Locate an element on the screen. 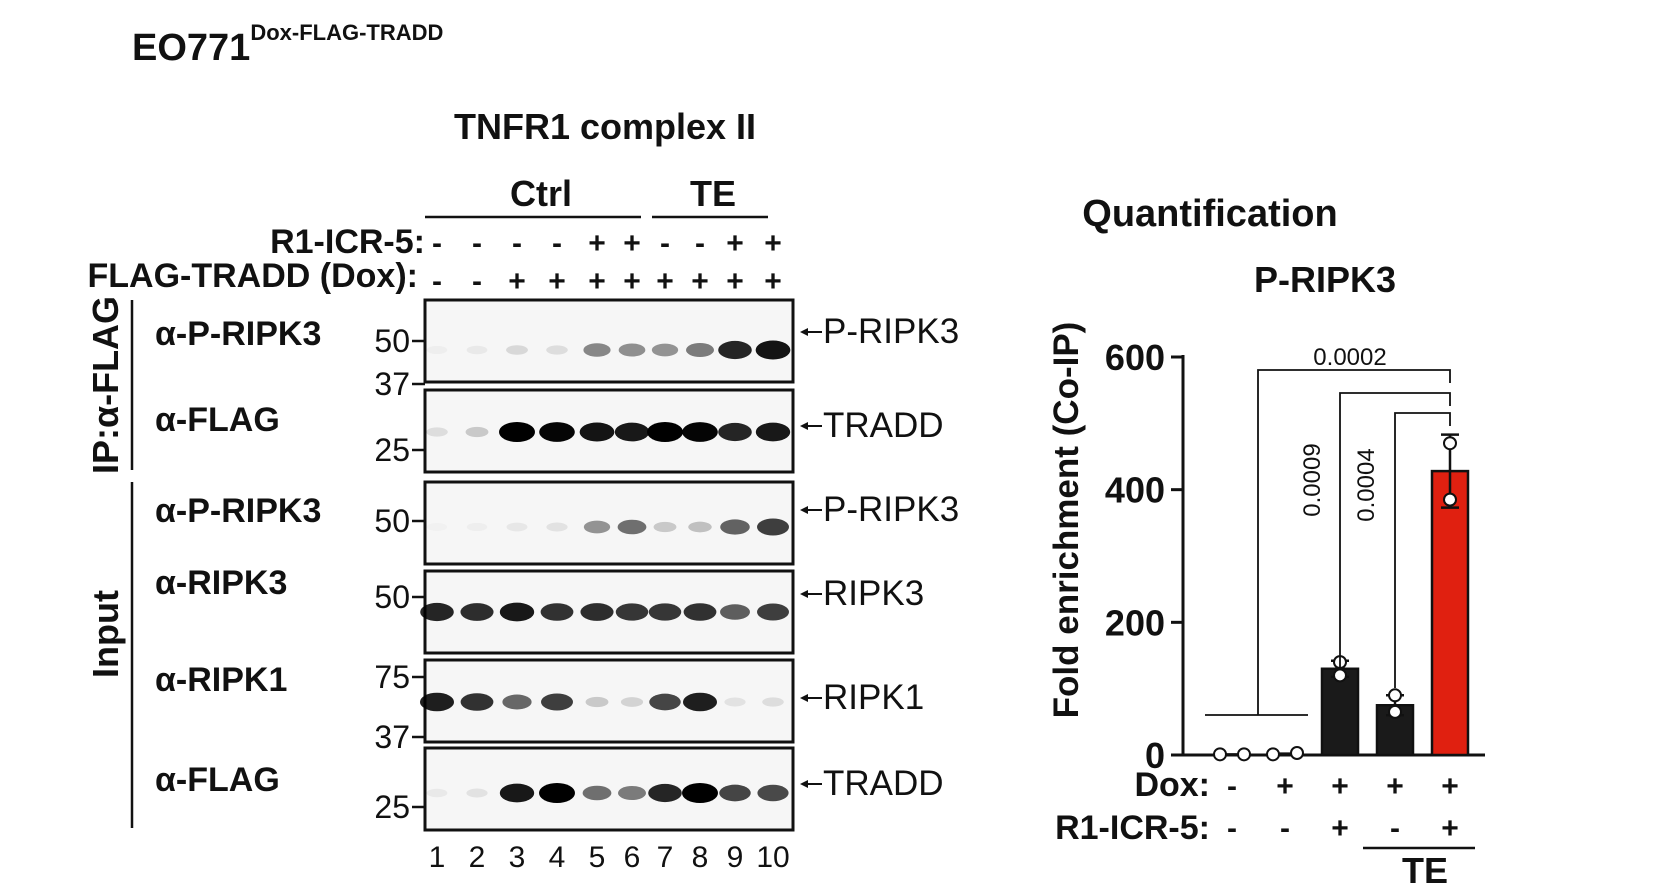 The image size is (1665, 893). ip-label: IP:α-FLAG is located at coordinates (105, 385).